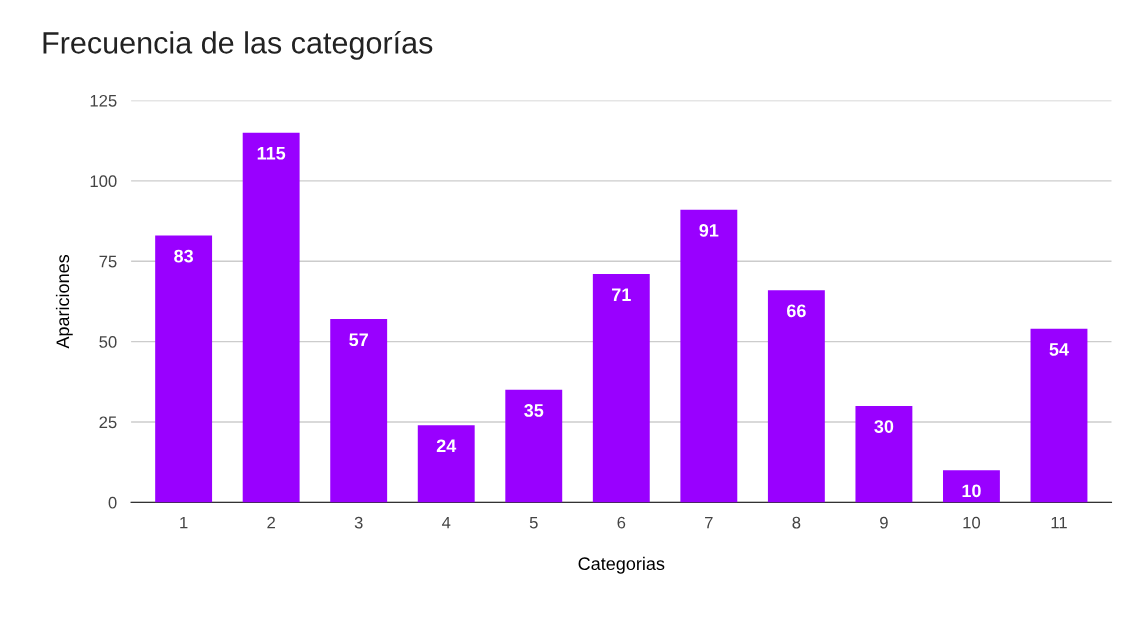  What do you see at coordinates (1059, 349) in the screenshot?
I see `data-label: 54` at bounding box center [1059, 349].